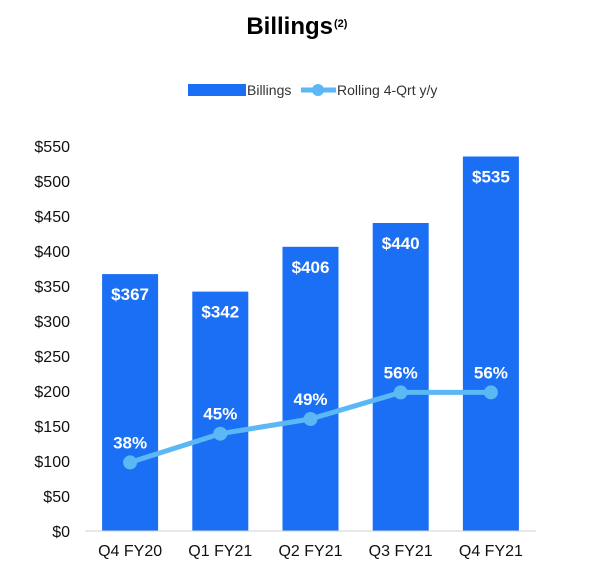 This screenshot has width=614, height=580. What do you see at coordinates (217, 90) in the screenshot?
I see `legend-swatch-billings` at bounding box center [217, 90].